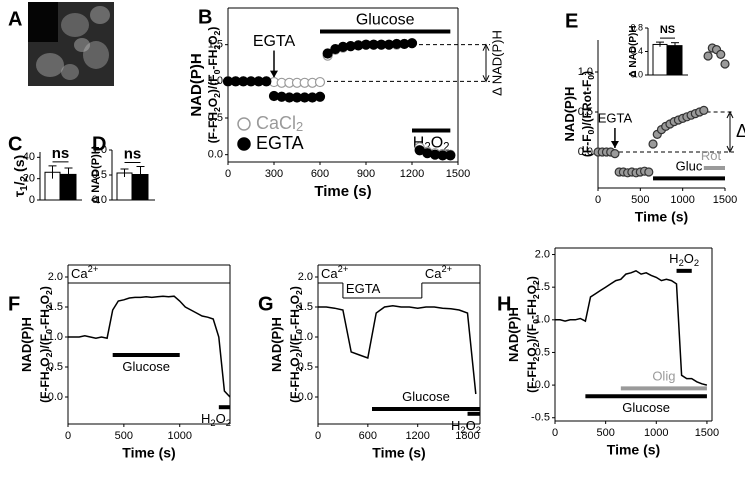 The height and width of the screenshot is (481, 745). Describe the element at coordinates (71, 44) in the screenshot. I see `micrograph` at that location.